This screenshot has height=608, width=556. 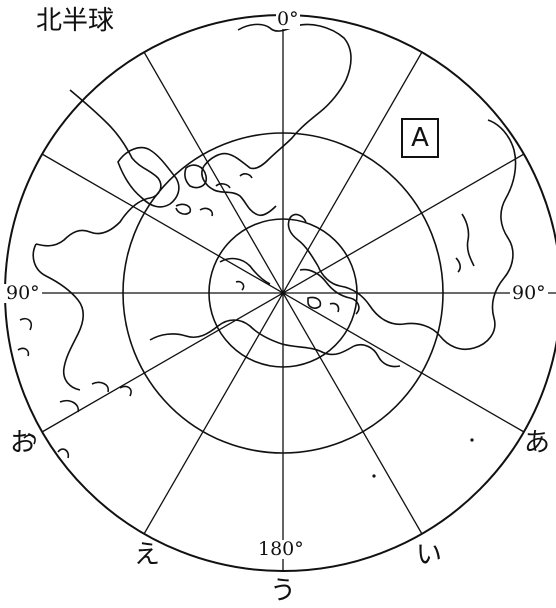 What do you see at coordinates (429, 555) in the screenshot?
I see `line-label-i: い` at bounding box center [429, 555].